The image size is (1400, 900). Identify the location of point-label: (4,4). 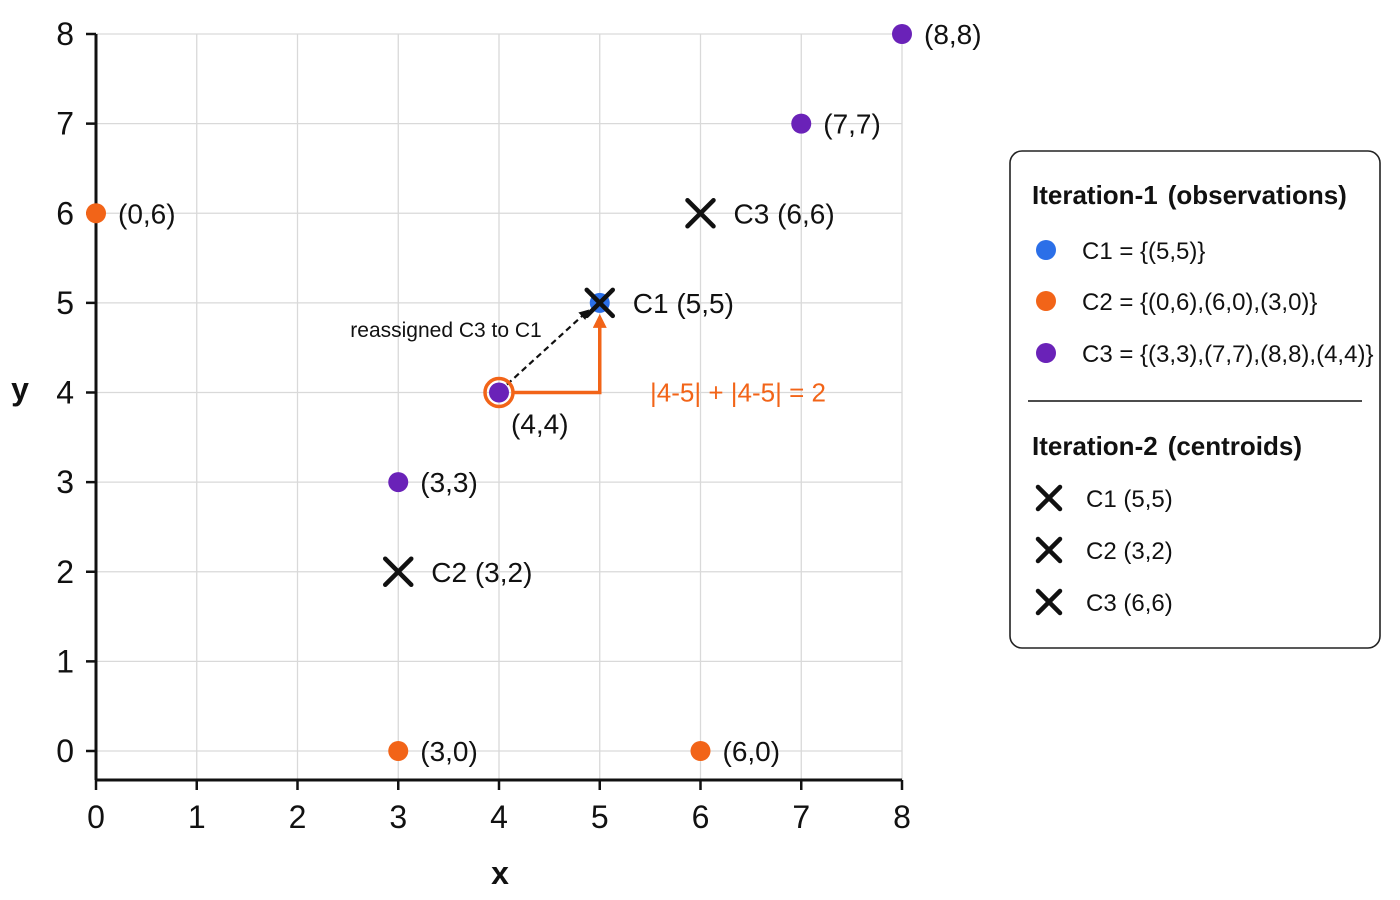
(540, 424).